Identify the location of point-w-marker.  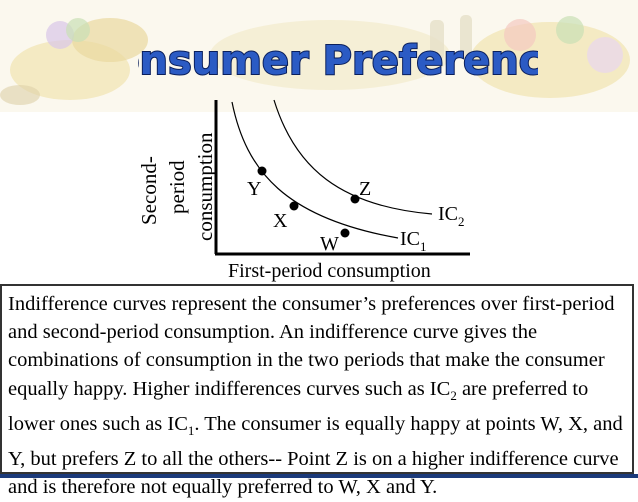
(345, 233).